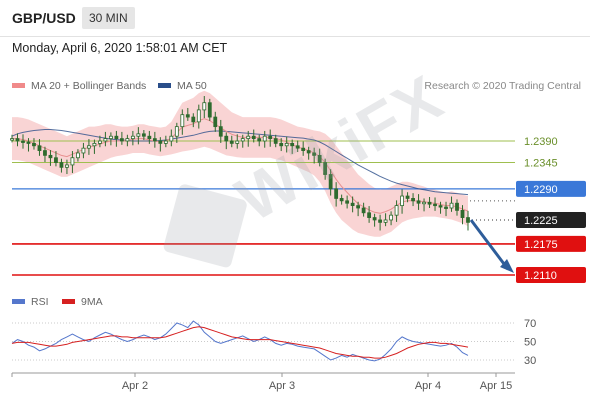 The image size is (590, 400). What do you see at coordinates (108, 18) in the screenshot?
I see `interval-button: 30 MIN` at bounding box center [108, 18].